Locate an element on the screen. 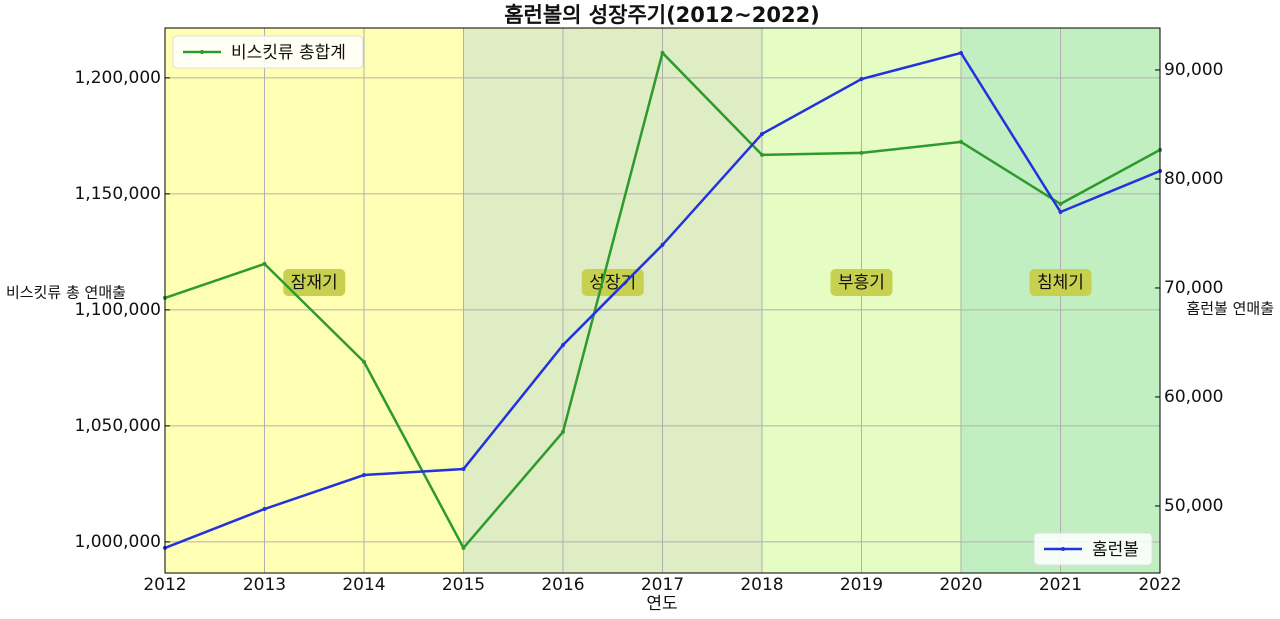 The image size is (1280, 619). y2-tick-label: 70,000 is located at coordinates (1193, 288).